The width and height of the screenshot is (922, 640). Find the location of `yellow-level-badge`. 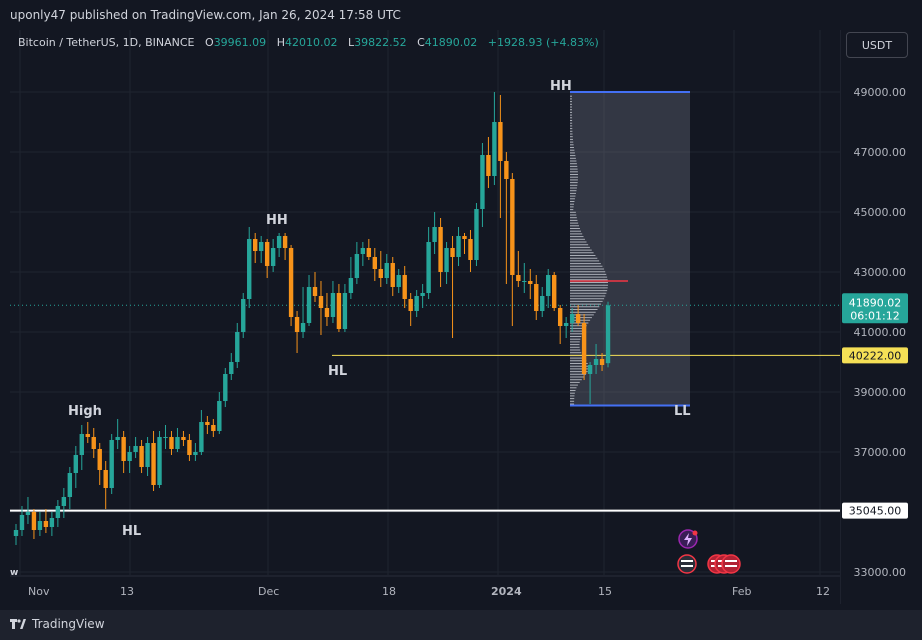

yellow-level-badge is located at coordinates (875, 355).